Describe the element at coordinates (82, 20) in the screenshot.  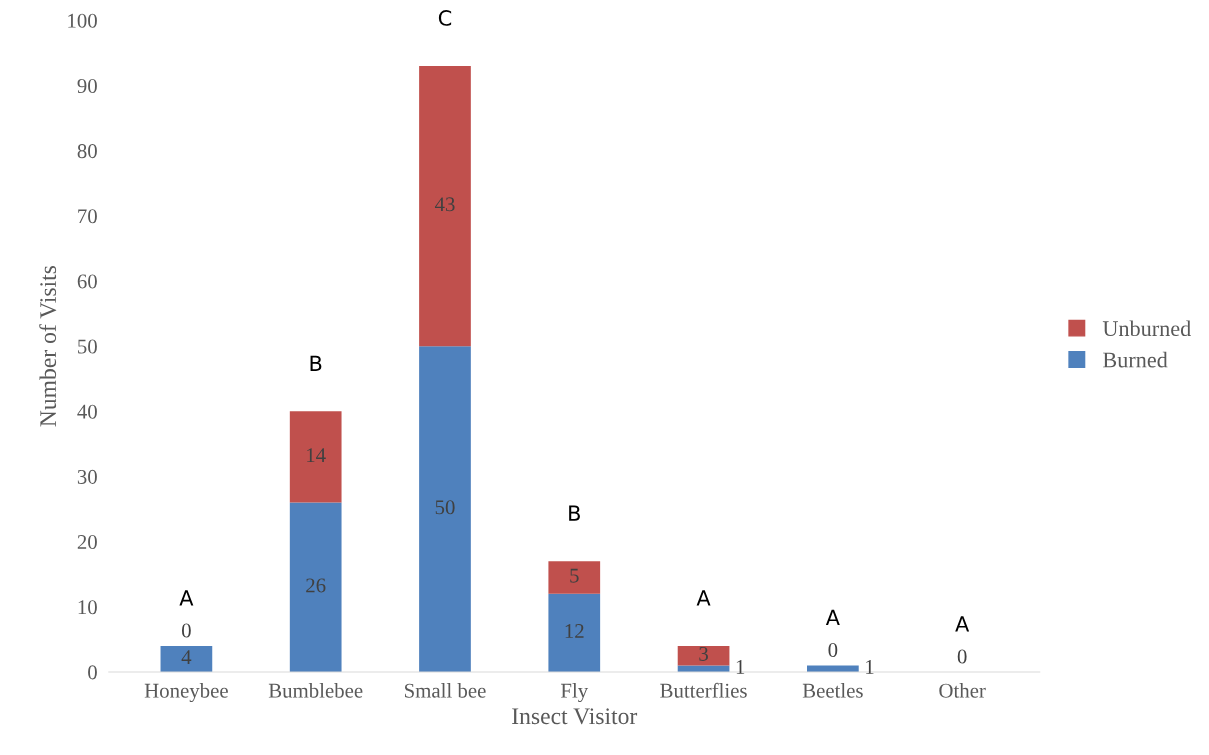
I see `y-tick-label: 100` at that location.